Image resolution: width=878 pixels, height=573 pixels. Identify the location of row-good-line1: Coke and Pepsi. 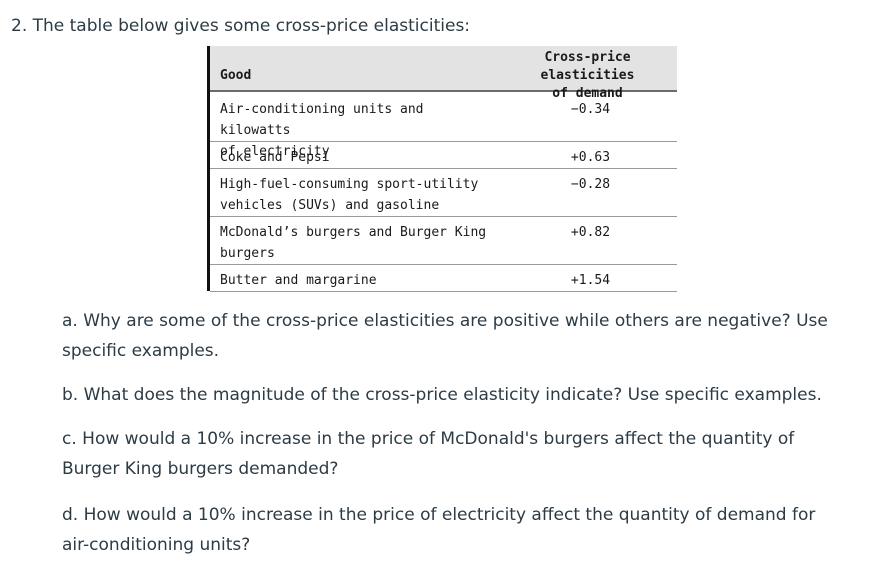
(275, 157).